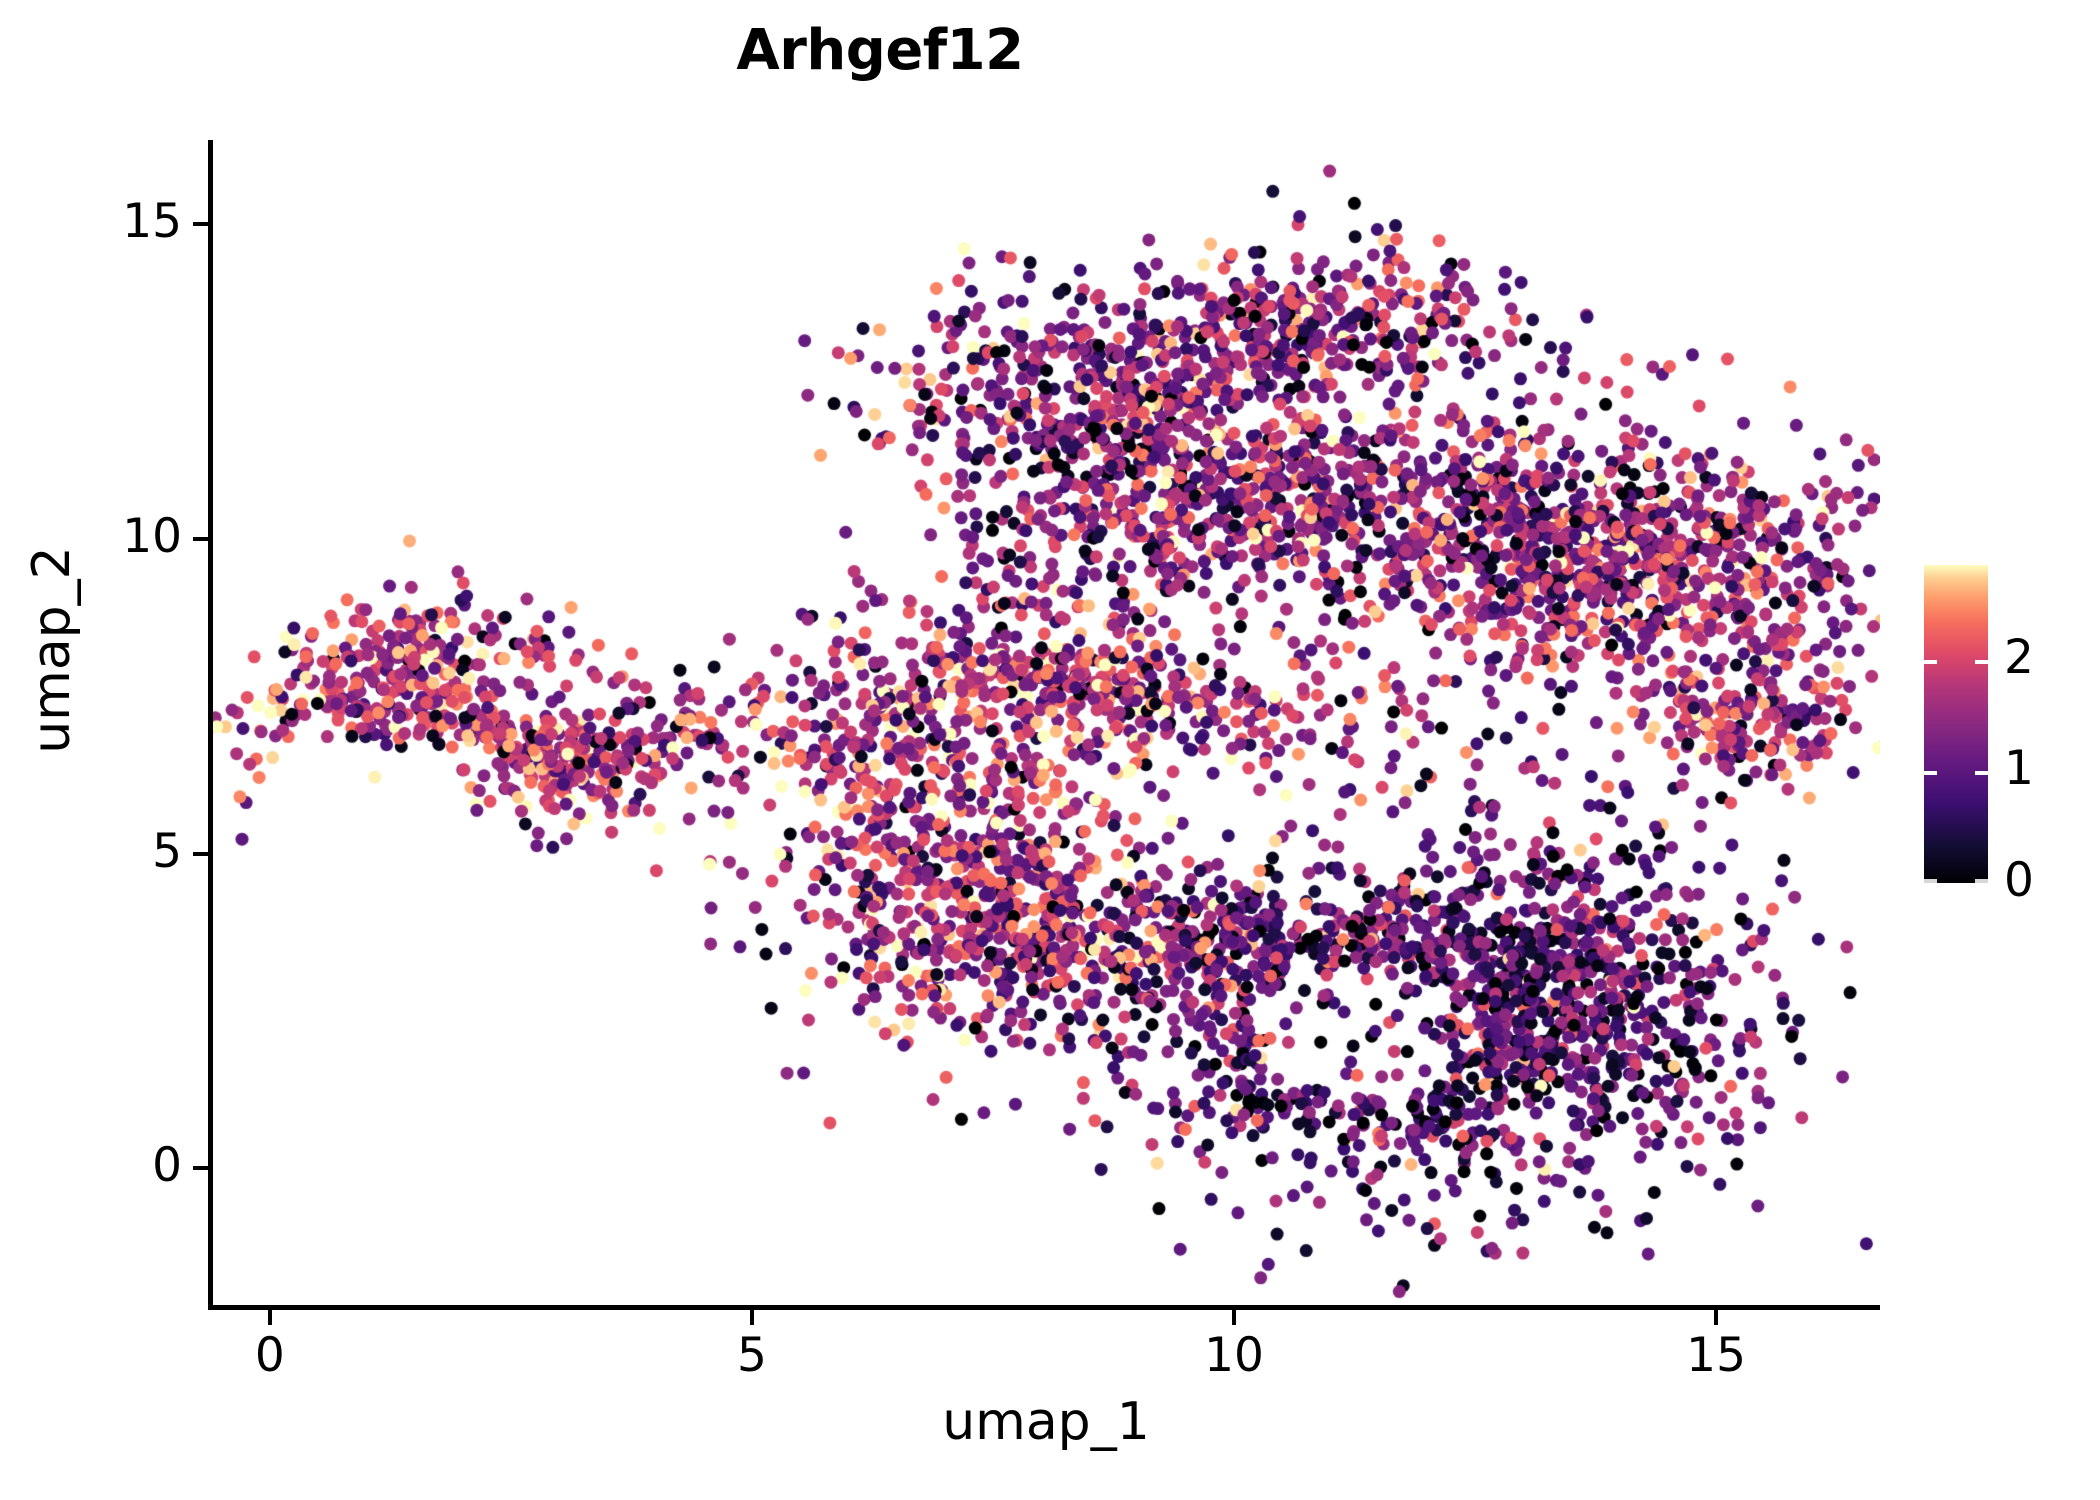 Image resolution: width=2100 pixels, height=1500 pixels. I want to click on colorbar-tick-label: 1, so click(2019, 769).